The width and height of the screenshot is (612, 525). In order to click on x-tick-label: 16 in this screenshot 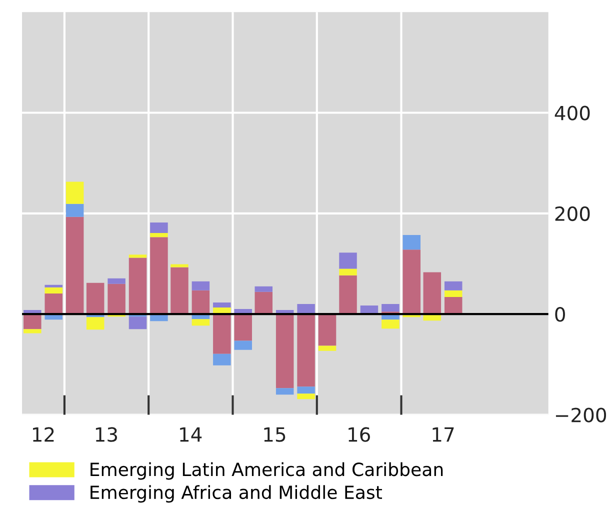, I will do `click(359, 434)`.